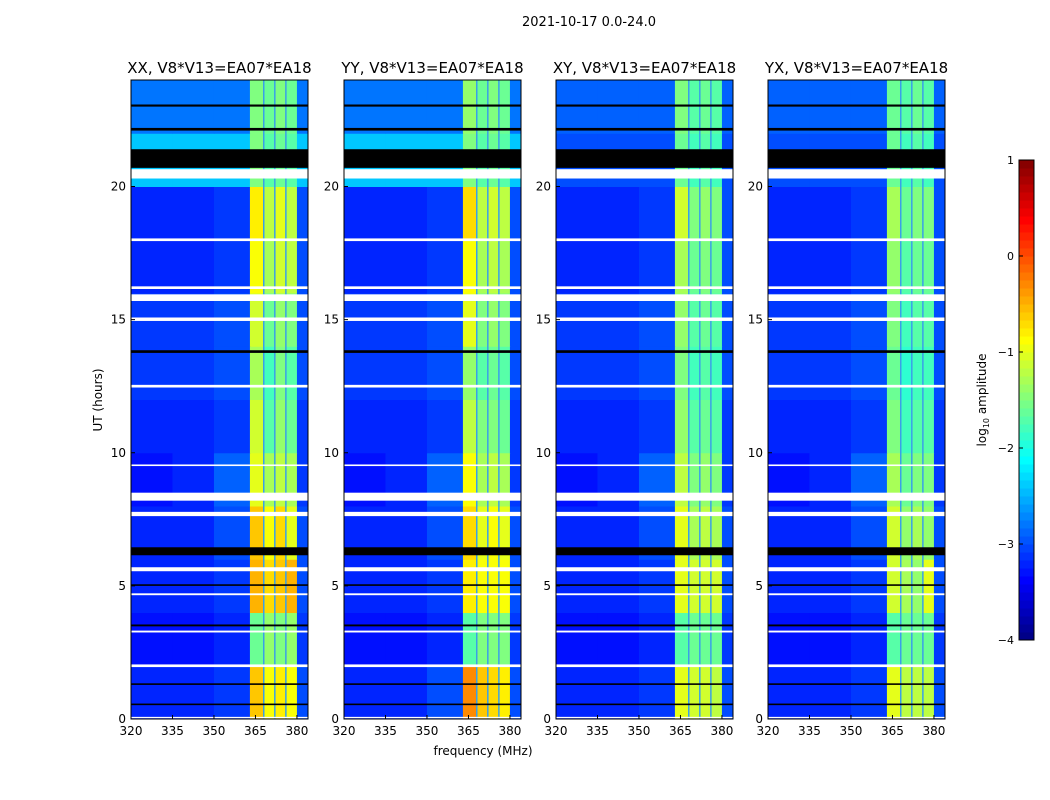  What do you see at coordinates (1006, 352) in the screenshot?
I see `colorbar-tick-label: −1` at bounding box center [1006, 352].